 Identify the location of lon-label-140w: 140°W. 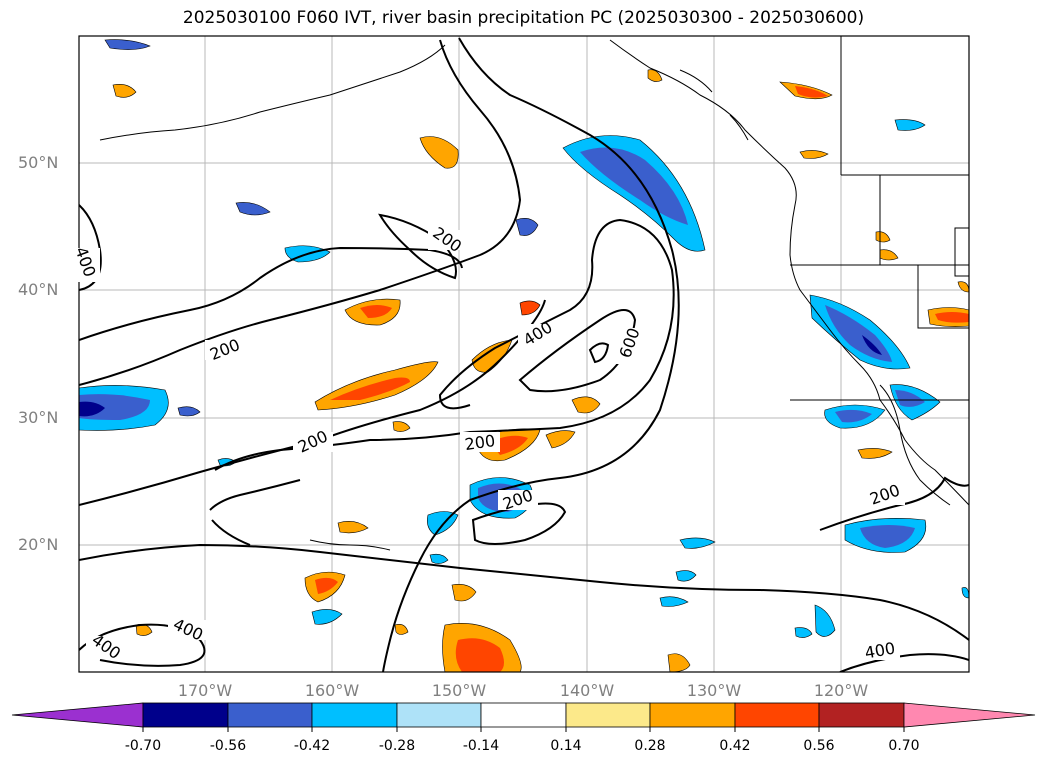
(587, 690).